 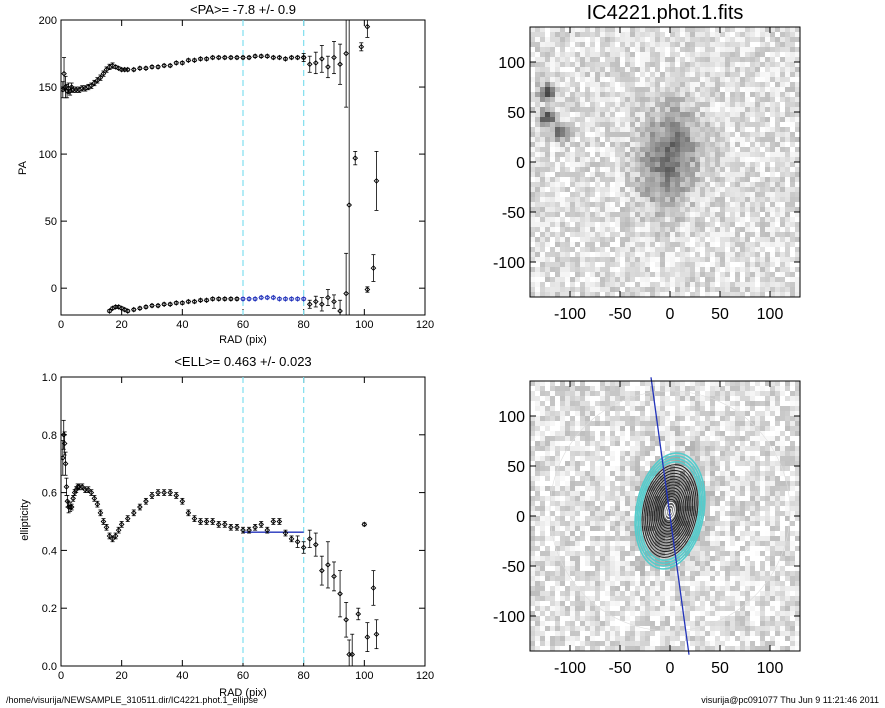 What do you see at coordinates (425, 676) in the screenshot?
I see `ellipticity-plot-x-tick-label: 120` at bounding box center [425, 676].